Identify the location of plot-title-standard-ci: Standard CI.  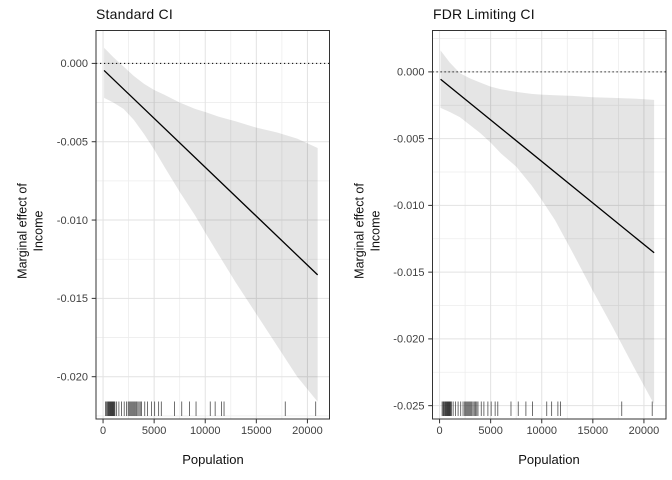
(134, 14).